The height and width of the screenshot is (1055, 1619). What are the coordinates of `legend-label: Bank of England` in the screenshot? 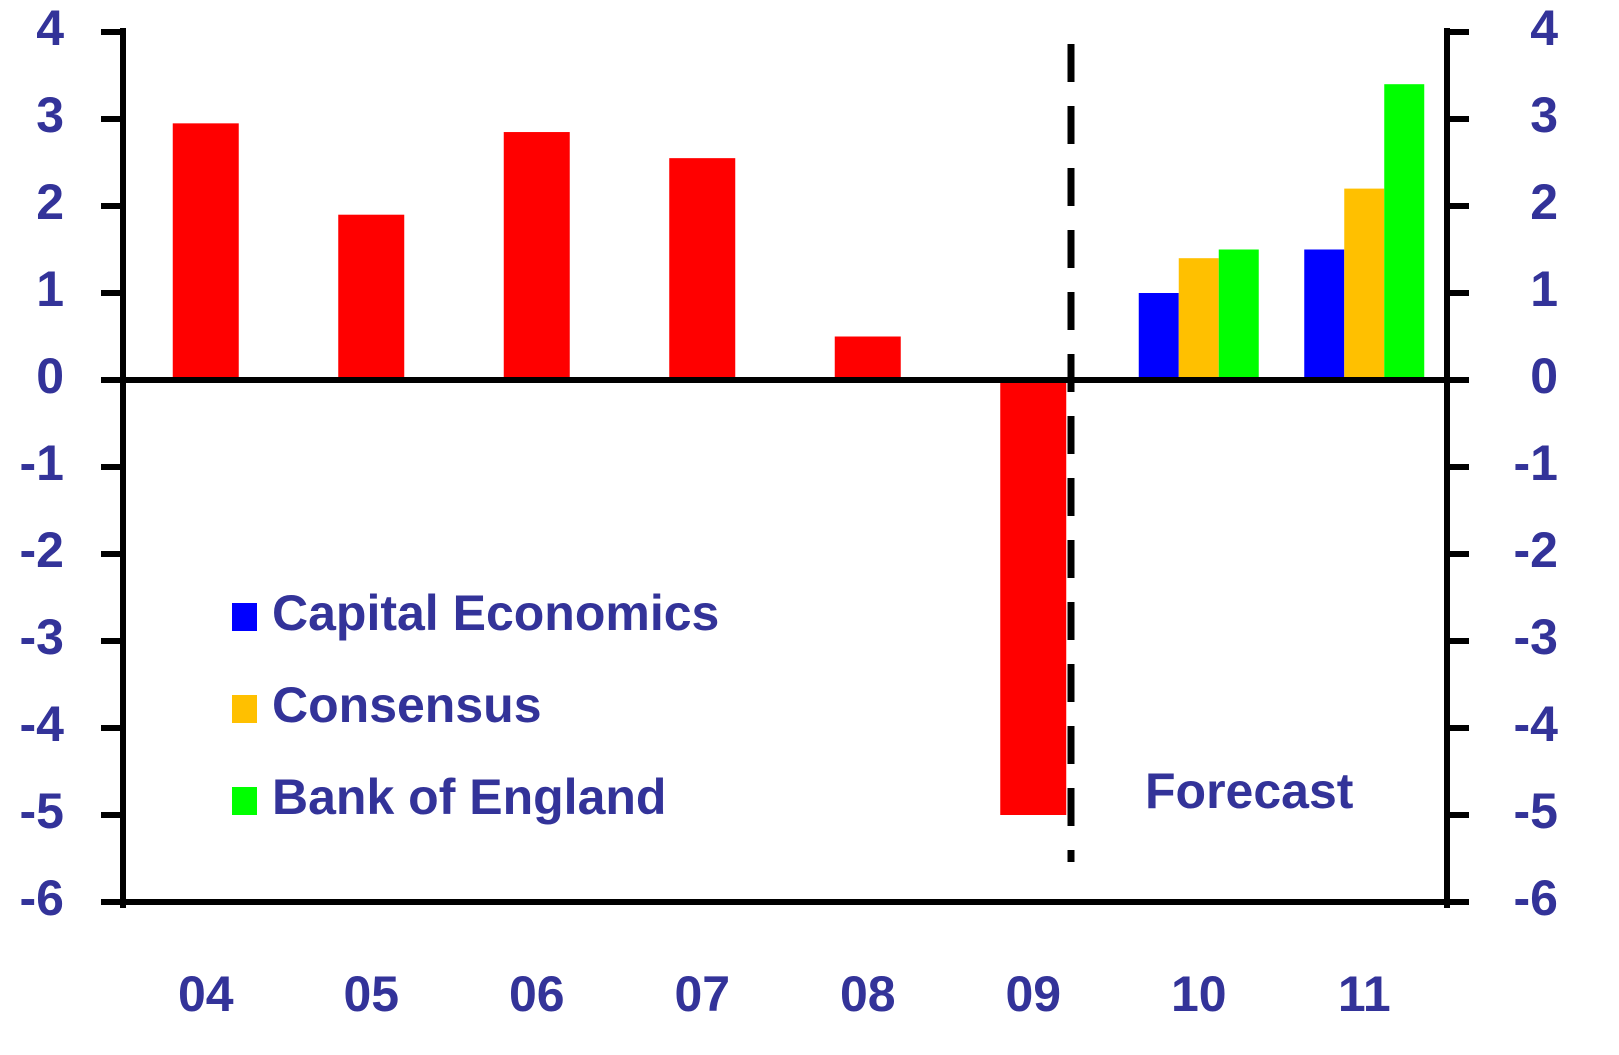 It's located at (469, 797).